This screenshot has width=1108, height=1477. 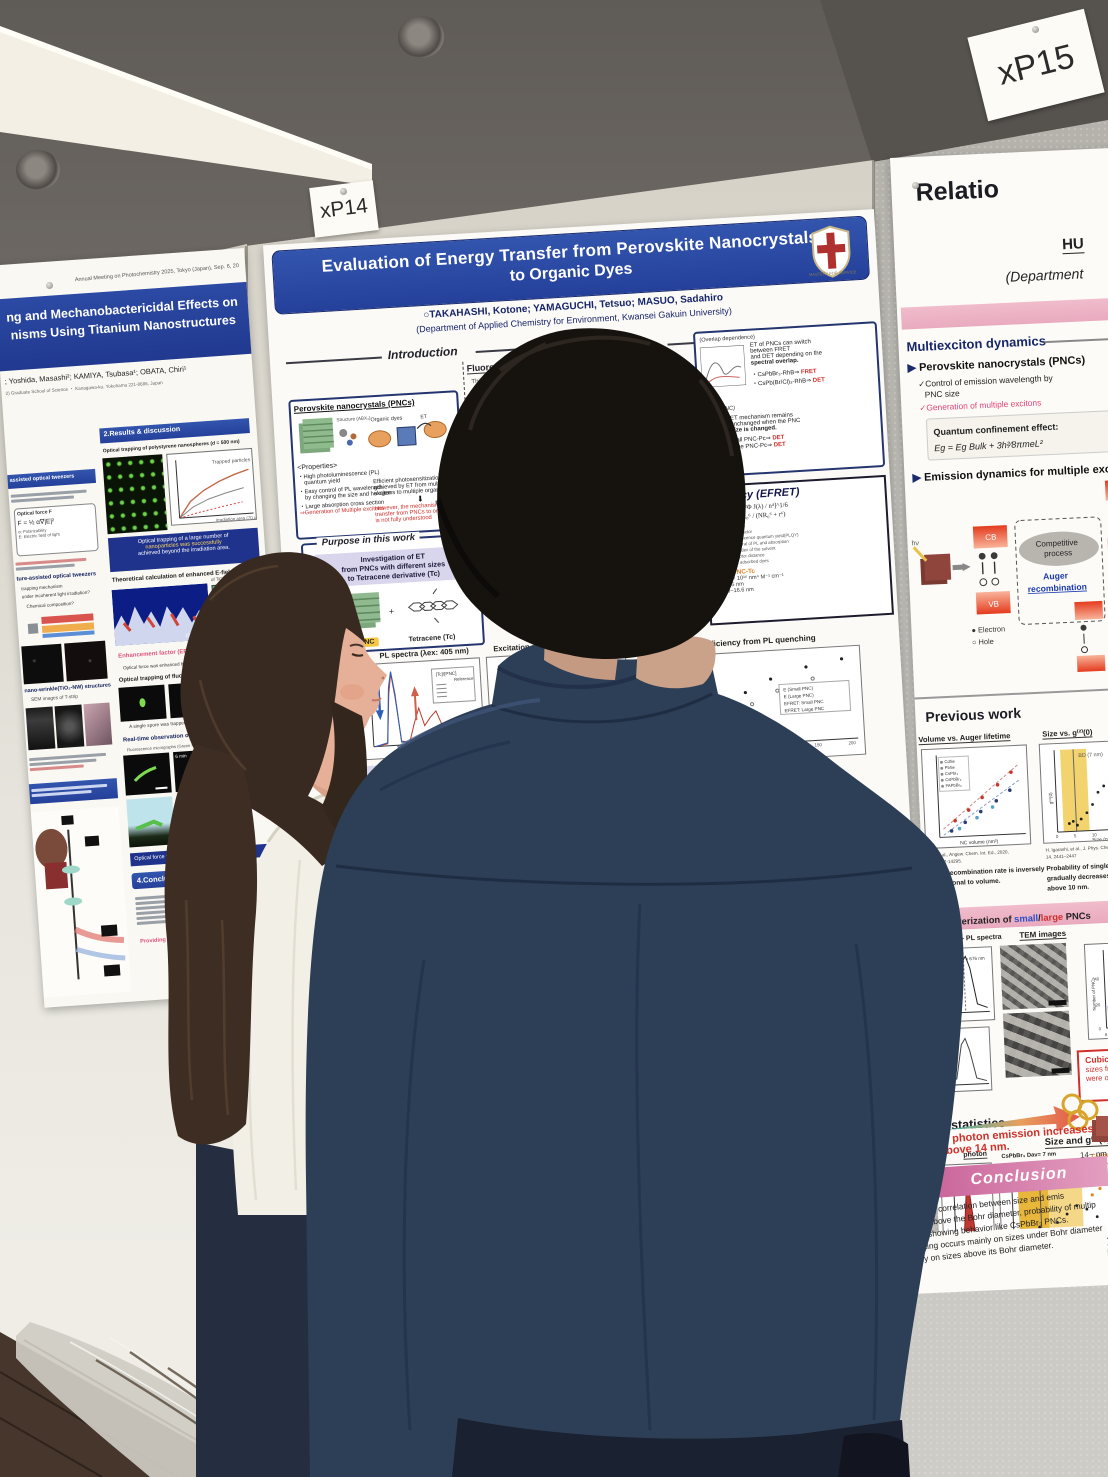 What do you see at coordinates (468, 724) in the screenshot?
I see `shoulder-highlight` at bounding box center [468, 724].